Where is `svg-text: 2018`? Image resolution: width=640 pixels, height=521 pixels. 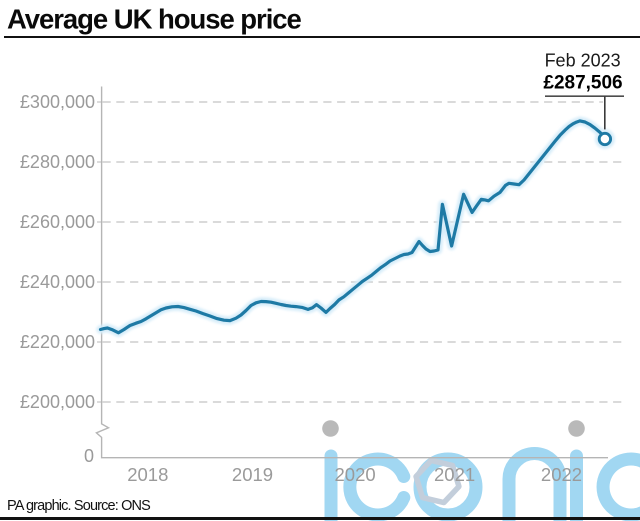 svg-text: 2018 is located at coordinates (147, 474).